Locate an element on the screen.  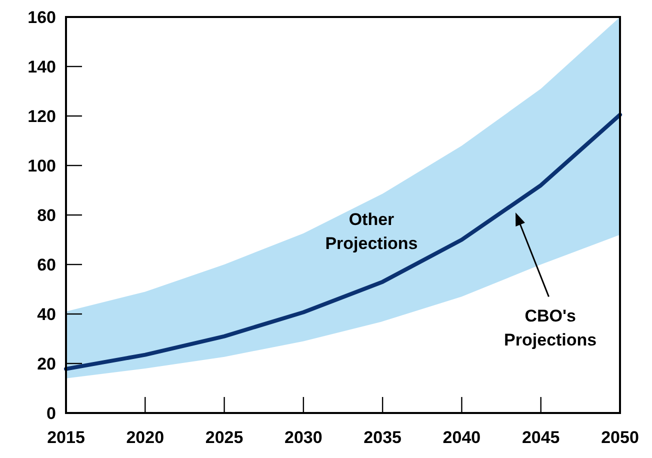
y-tick-label: 120 is located at coordinates (42, 116).